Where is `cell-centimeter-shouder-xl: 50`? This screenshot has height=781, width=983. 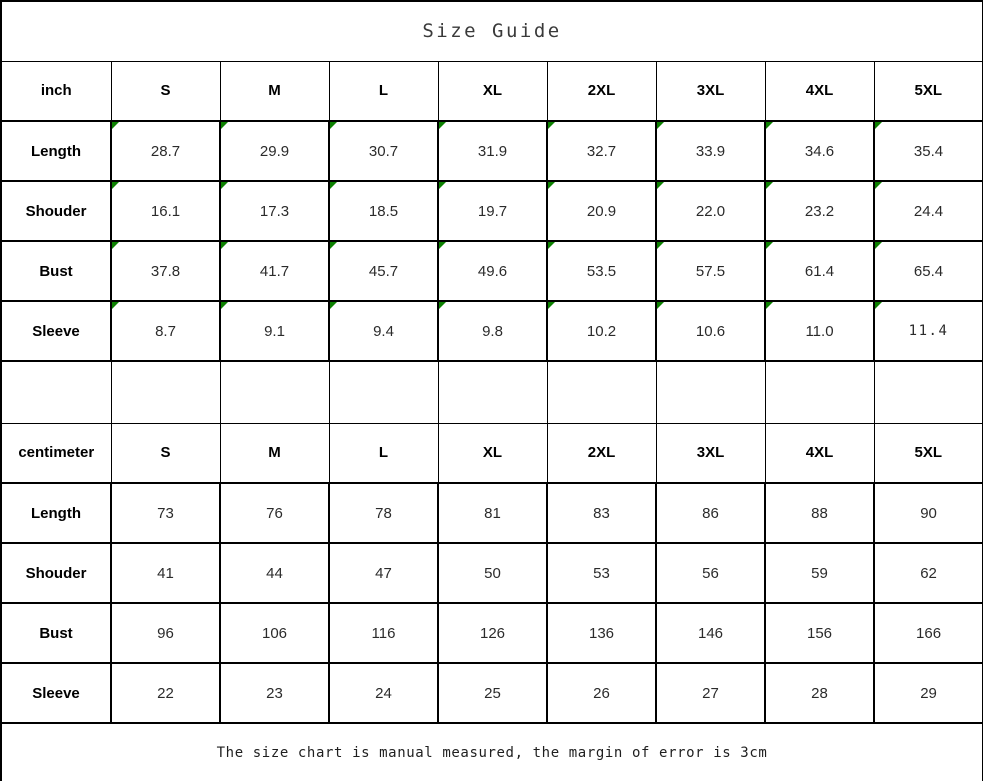 cell-centimeter-shouder-xl: 50 is located at coordinates (492, 573).